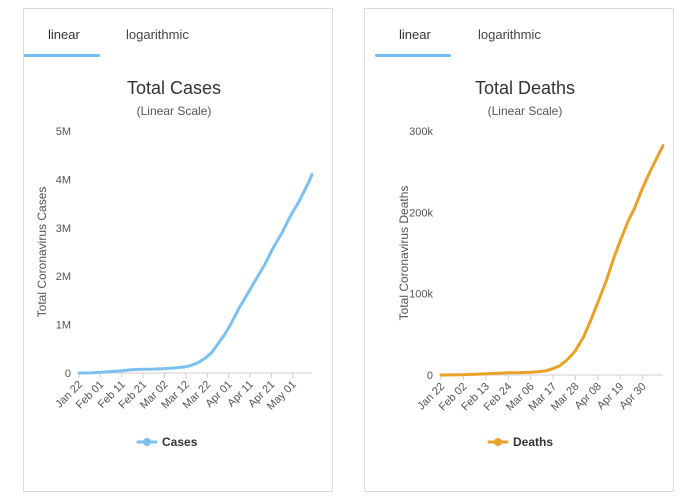  Describe the element at coordinates (174, 88) in the screenshot. I see `chart-title: Total Cases` at that location.